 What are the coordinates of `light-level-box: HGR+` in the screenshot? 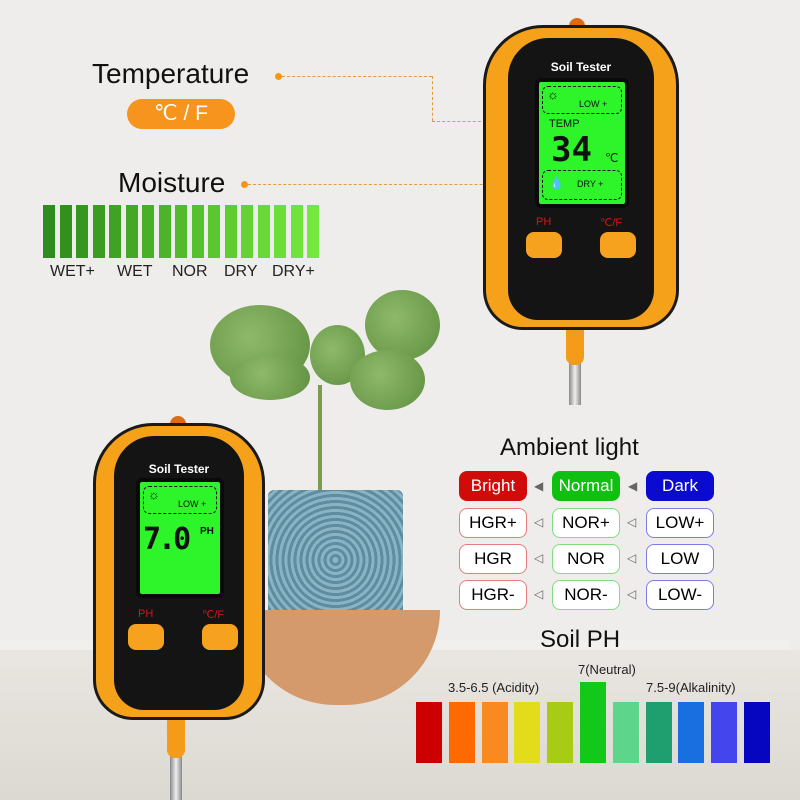 It's located at (493, 523).